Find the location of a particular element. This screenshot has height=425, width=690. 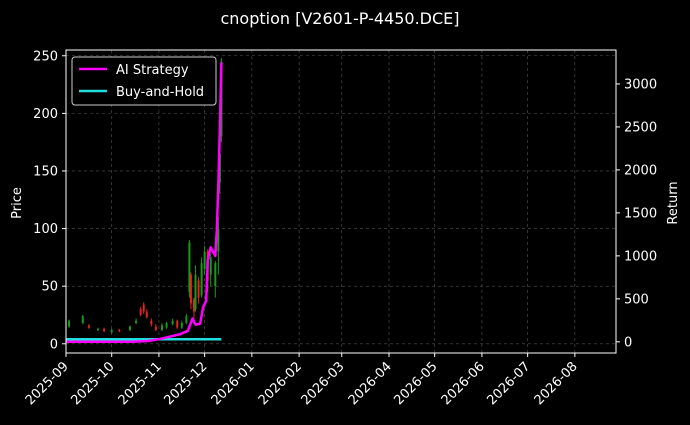

left-tick-label: 250 is located at coordinates (45, 56).